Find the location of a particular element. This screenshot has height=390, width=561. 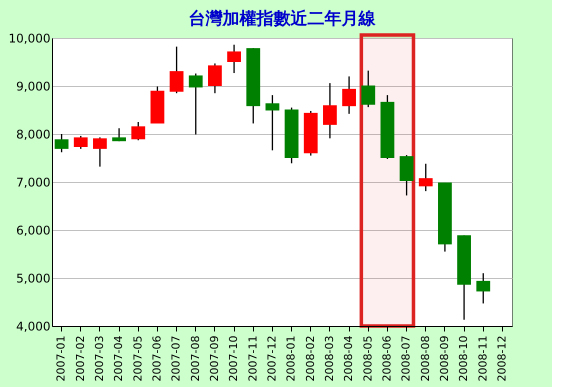

x-tick-label: 2008-03 is located at coordinates (329, 359).